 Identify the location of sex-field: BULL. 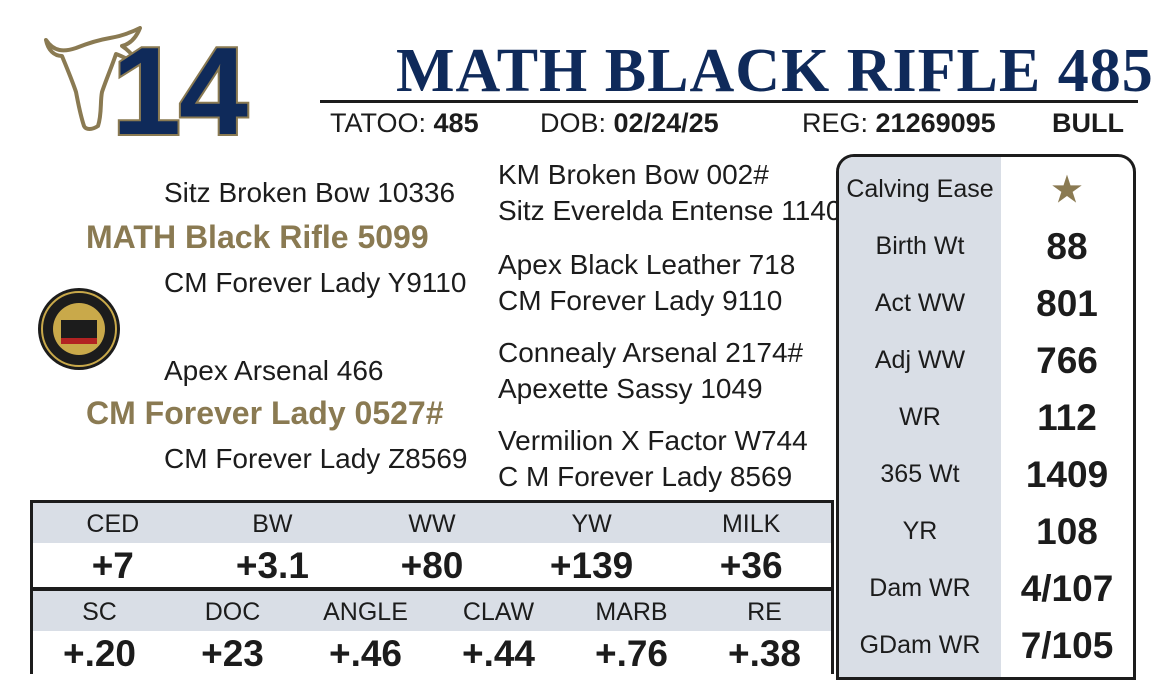
(1088, 123).